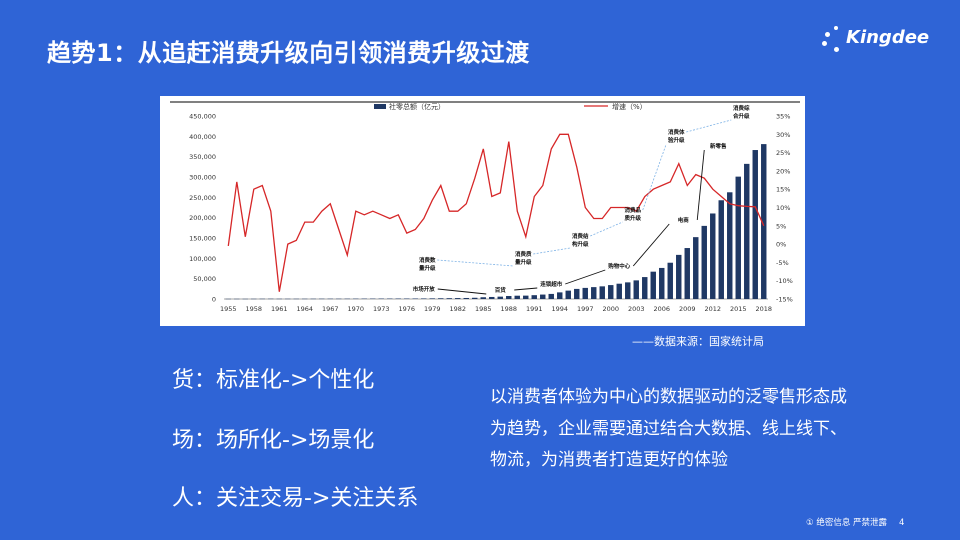 The image size is (960, 540). Describe the element at coordinates (847, 523) in the screenshot. I see `confidential-notice: ① 绝密信息 严禁泄露` at that location.